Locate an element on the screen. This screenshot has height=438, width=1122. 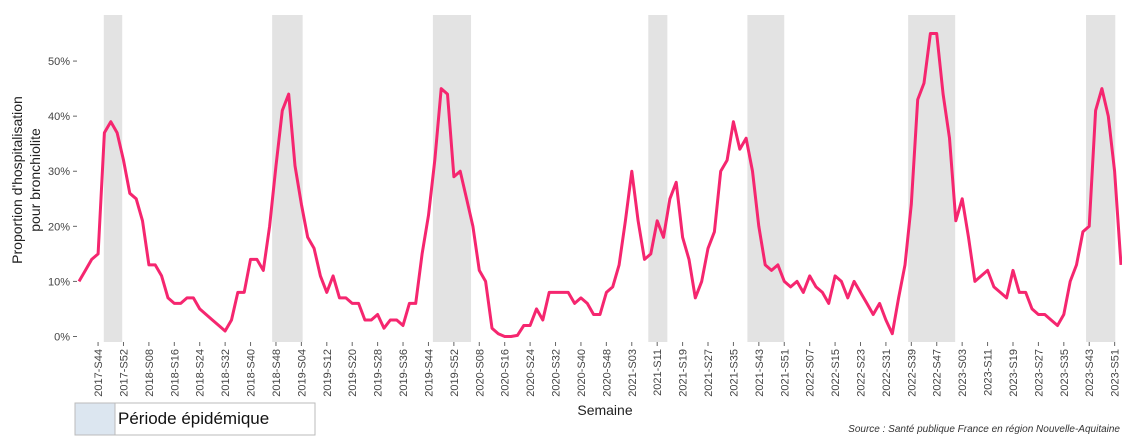
x-tick-label: 2022-S07 is located at coordinates (811, 373).